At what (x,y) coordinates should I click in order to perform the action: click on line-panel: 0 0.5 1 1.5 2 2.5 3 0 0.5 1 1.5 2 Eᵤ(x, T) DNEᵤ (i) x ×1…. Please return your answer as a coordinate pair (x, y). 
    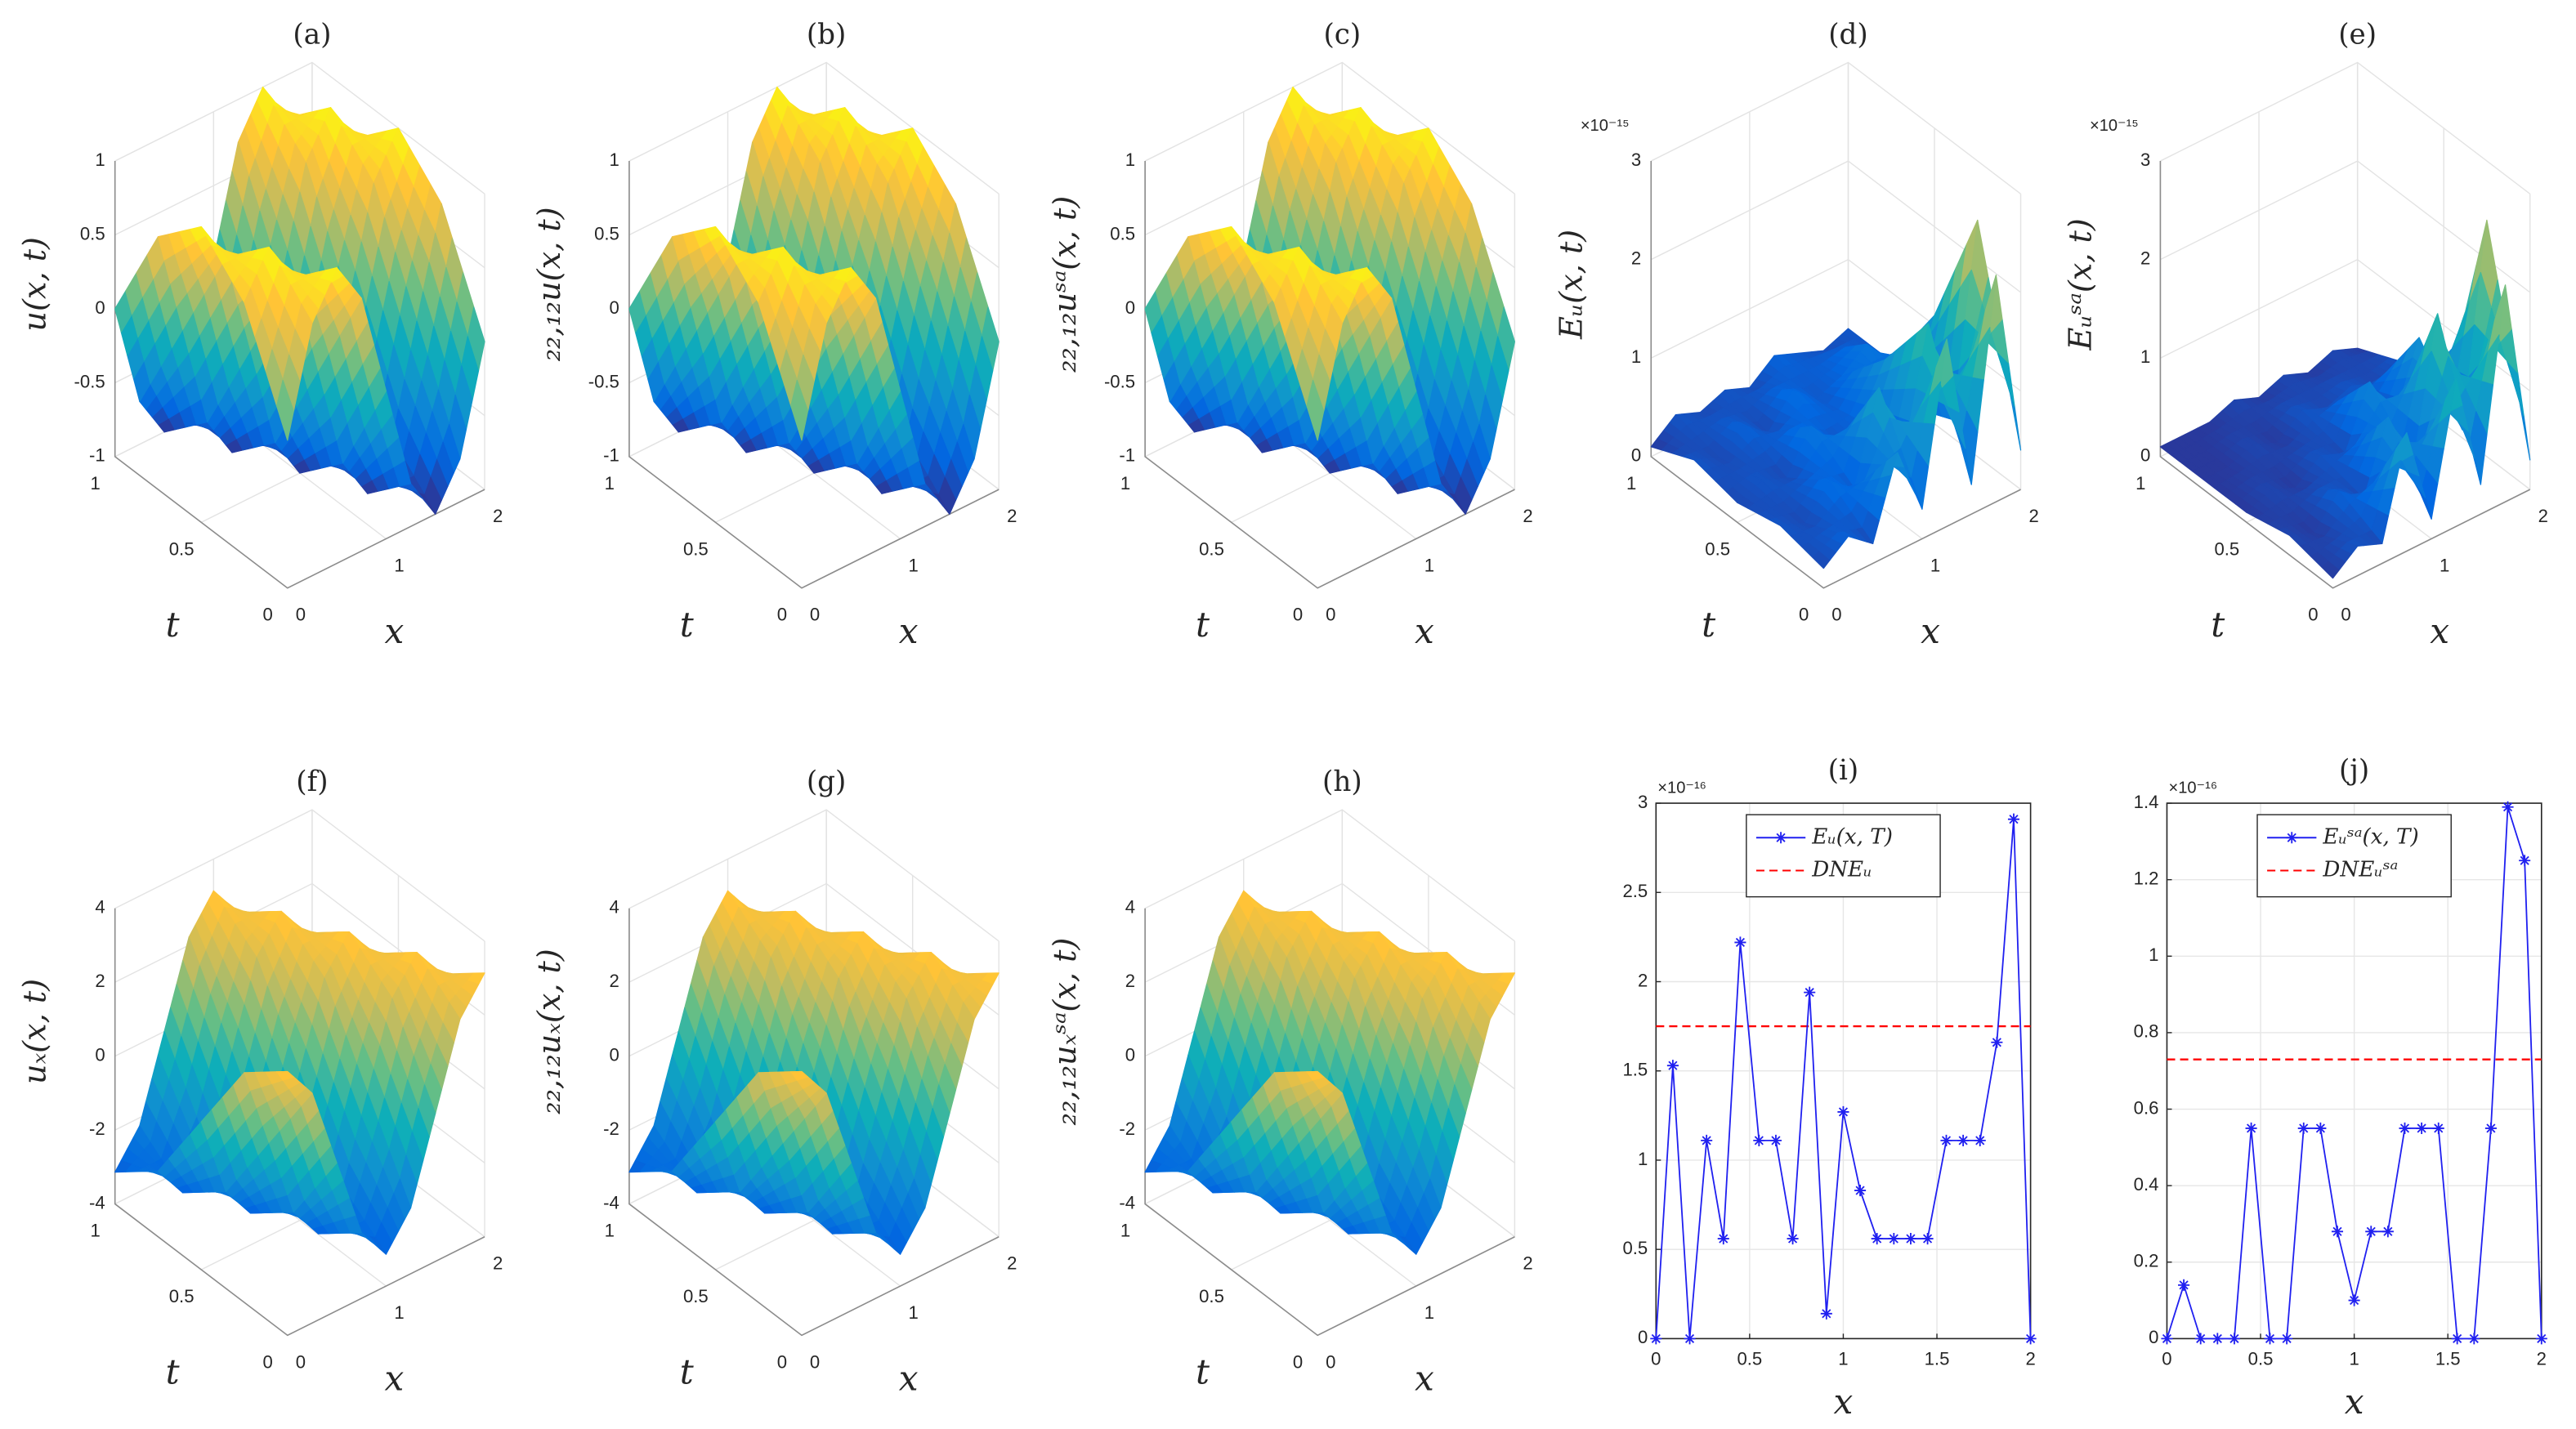
    Looking at the image, I should click on (1830, 1088).